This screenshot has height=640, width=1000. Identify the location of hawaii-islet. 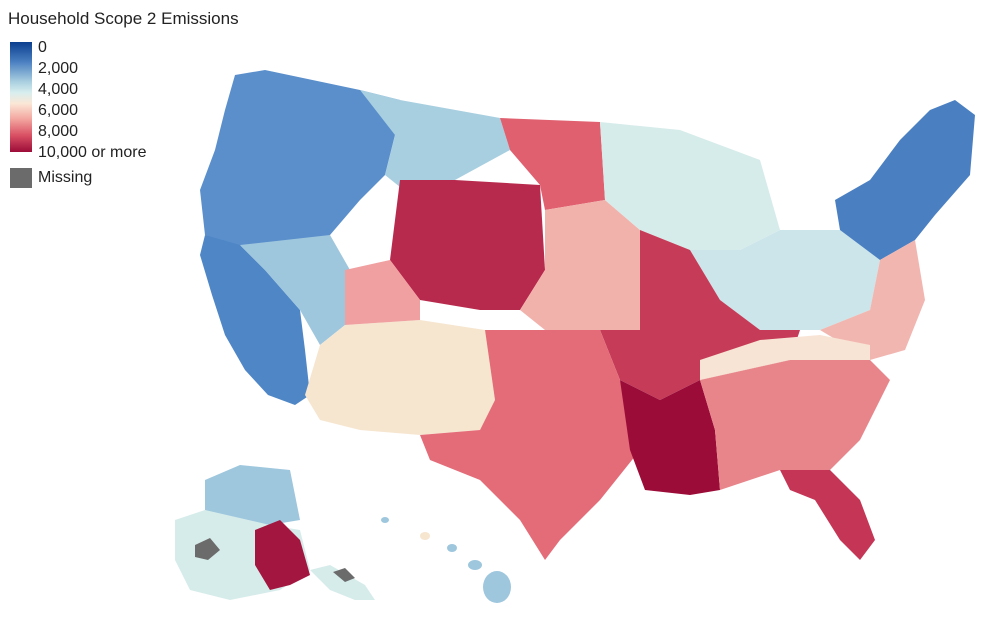
(385, 520).